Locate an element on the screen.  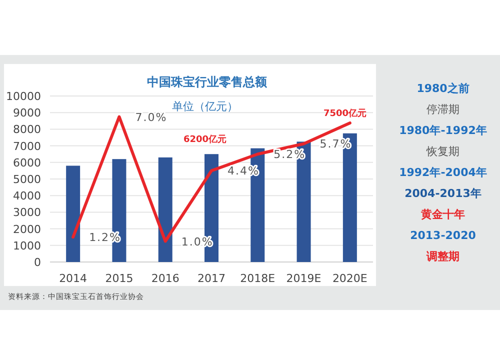
y-tick-label: 9000 is located at coordinates (27, 113).